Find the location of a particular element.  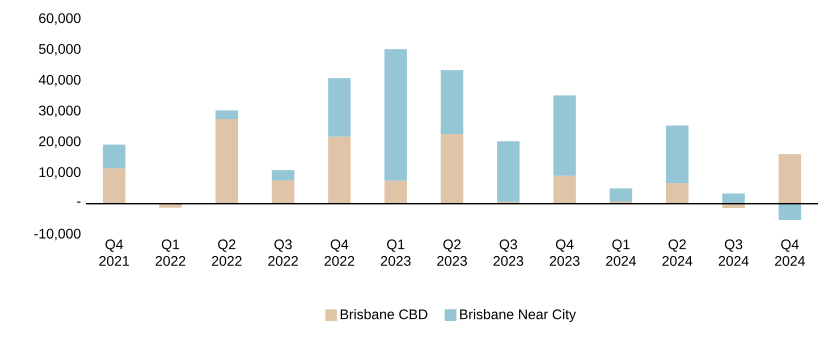

y-tick-label: 20,000 is located at coordinates (60, 142).